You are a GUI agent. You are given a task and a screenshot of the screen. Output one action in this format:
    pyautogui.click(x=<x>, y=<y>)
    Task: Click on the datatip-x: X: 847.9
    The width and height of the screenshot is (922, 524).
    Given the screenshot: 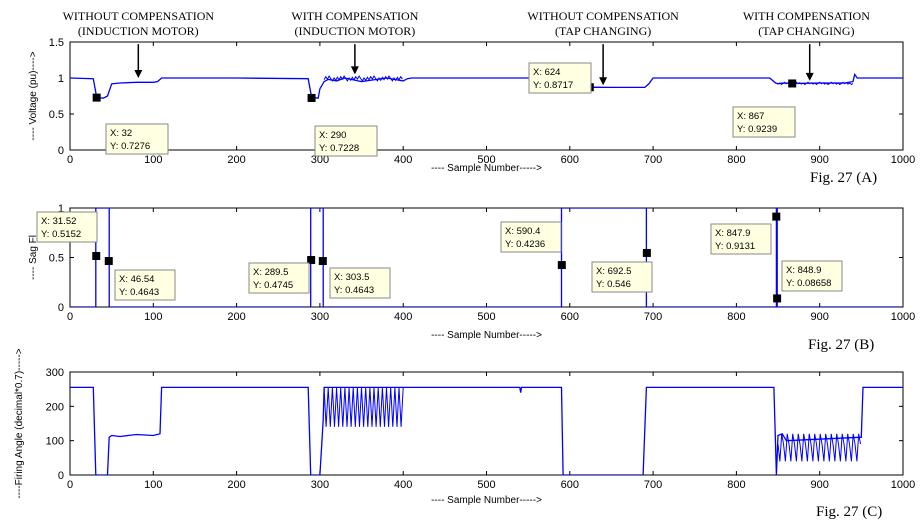 What is the action you would take?
    pyautogui.click(x=732, y=233)
    